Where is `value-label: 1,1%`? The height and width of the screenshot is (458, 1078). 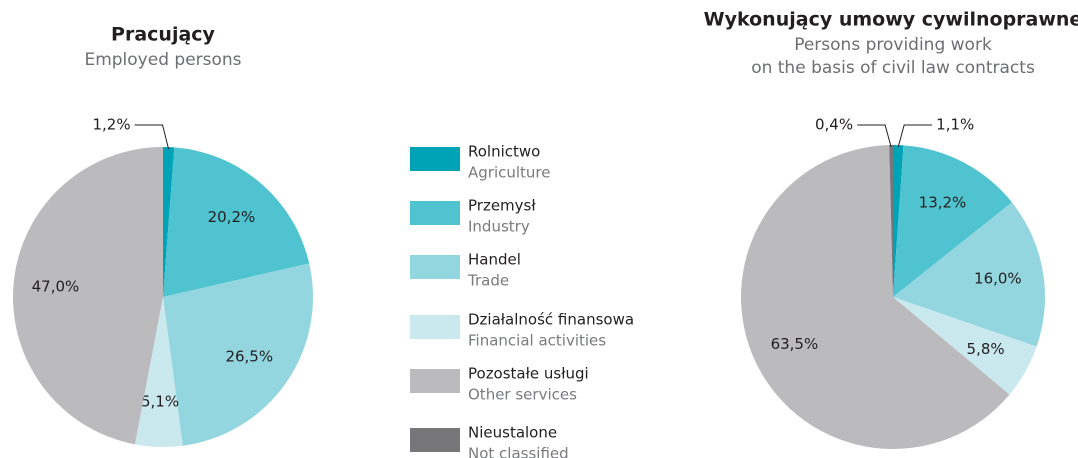 value-label: 1,1% is located at coordinates (955, 125).